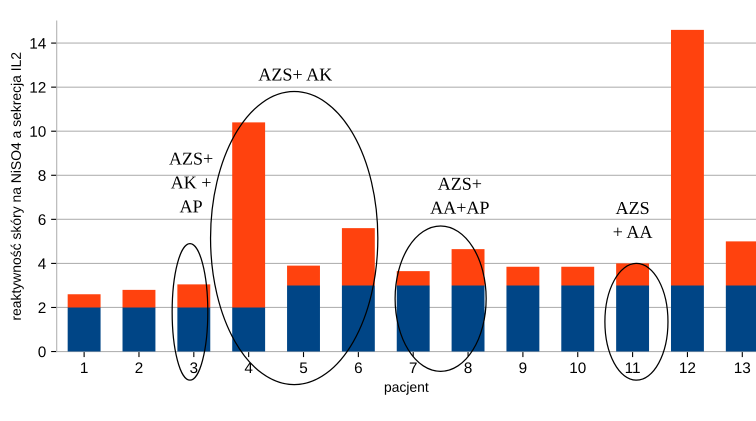 The height and width of the screenshot is (421, 756). What do you see at coordinates (42, 308) in the screenshot?
I see `y-tick-label: 2` at bounding box center [42, 308].